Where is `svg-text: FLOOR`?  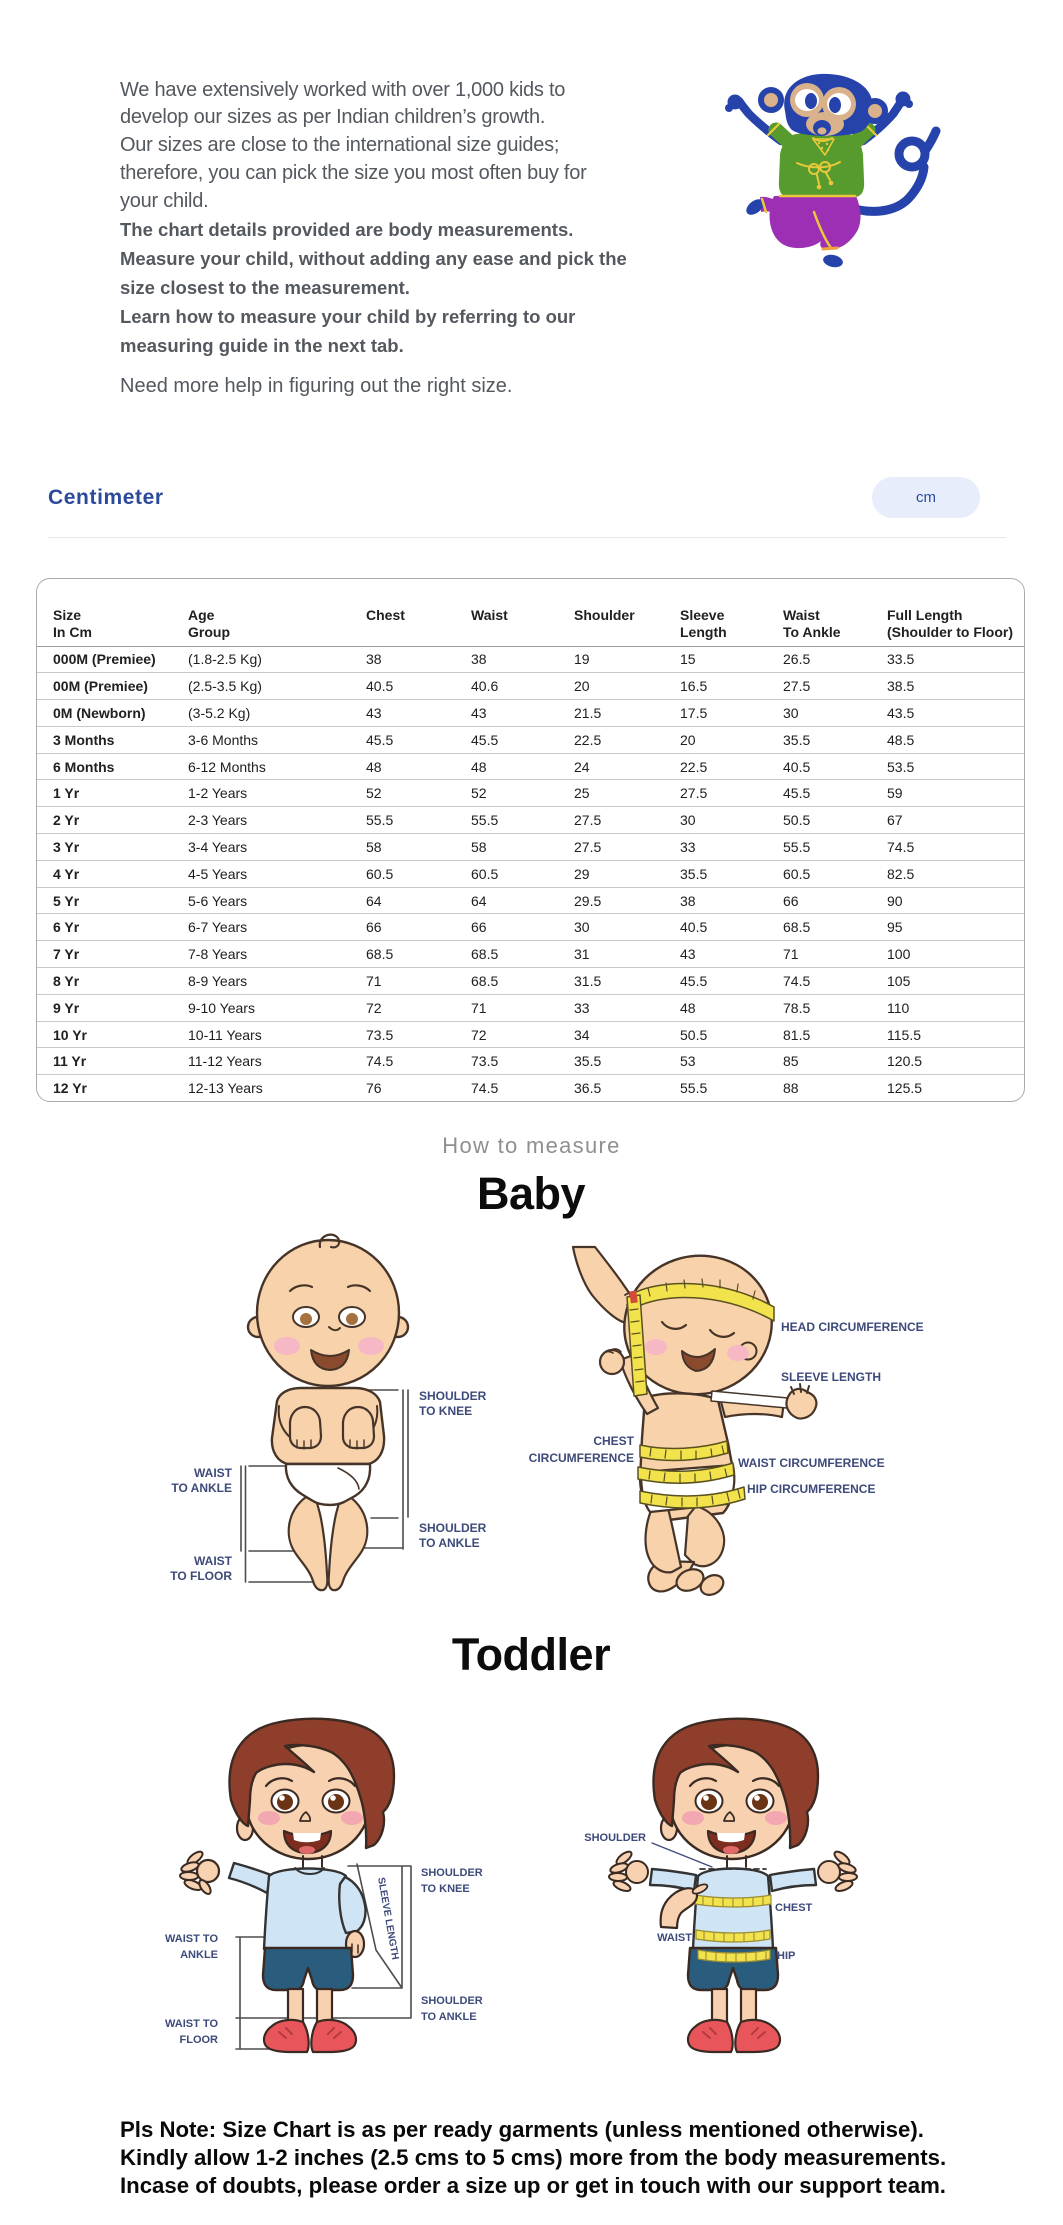 svg-text: FLOOR is located at coordinates (199, 2040).